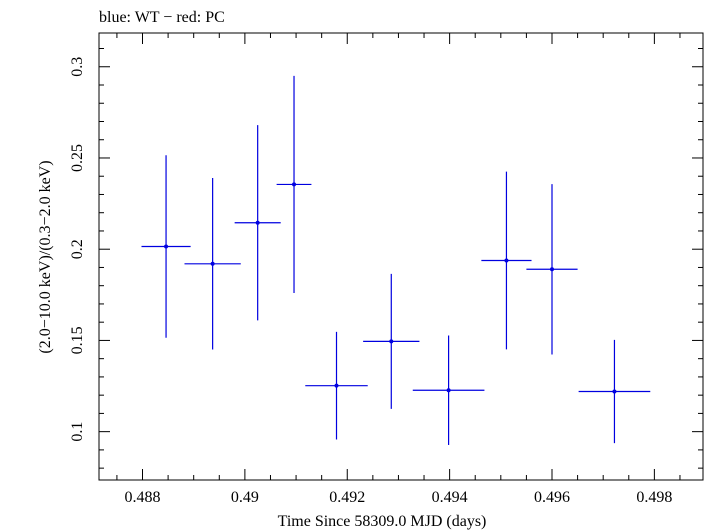  What do you see at coordinates (77, 340) in the screenshot?
I see `y-tick-label: 0.15` at bounding box center [77, 340].